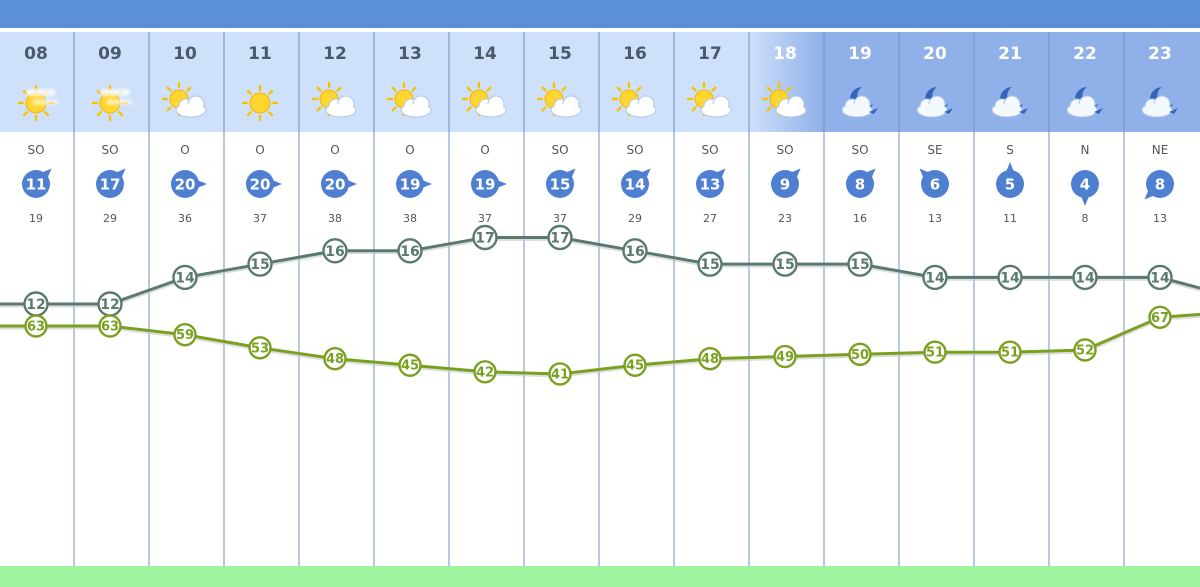 This screenshot has height=587, width=1200. Describe the element at coordinates (560, 374) in the screenshot. I see `humidity-value: 41` at that location.